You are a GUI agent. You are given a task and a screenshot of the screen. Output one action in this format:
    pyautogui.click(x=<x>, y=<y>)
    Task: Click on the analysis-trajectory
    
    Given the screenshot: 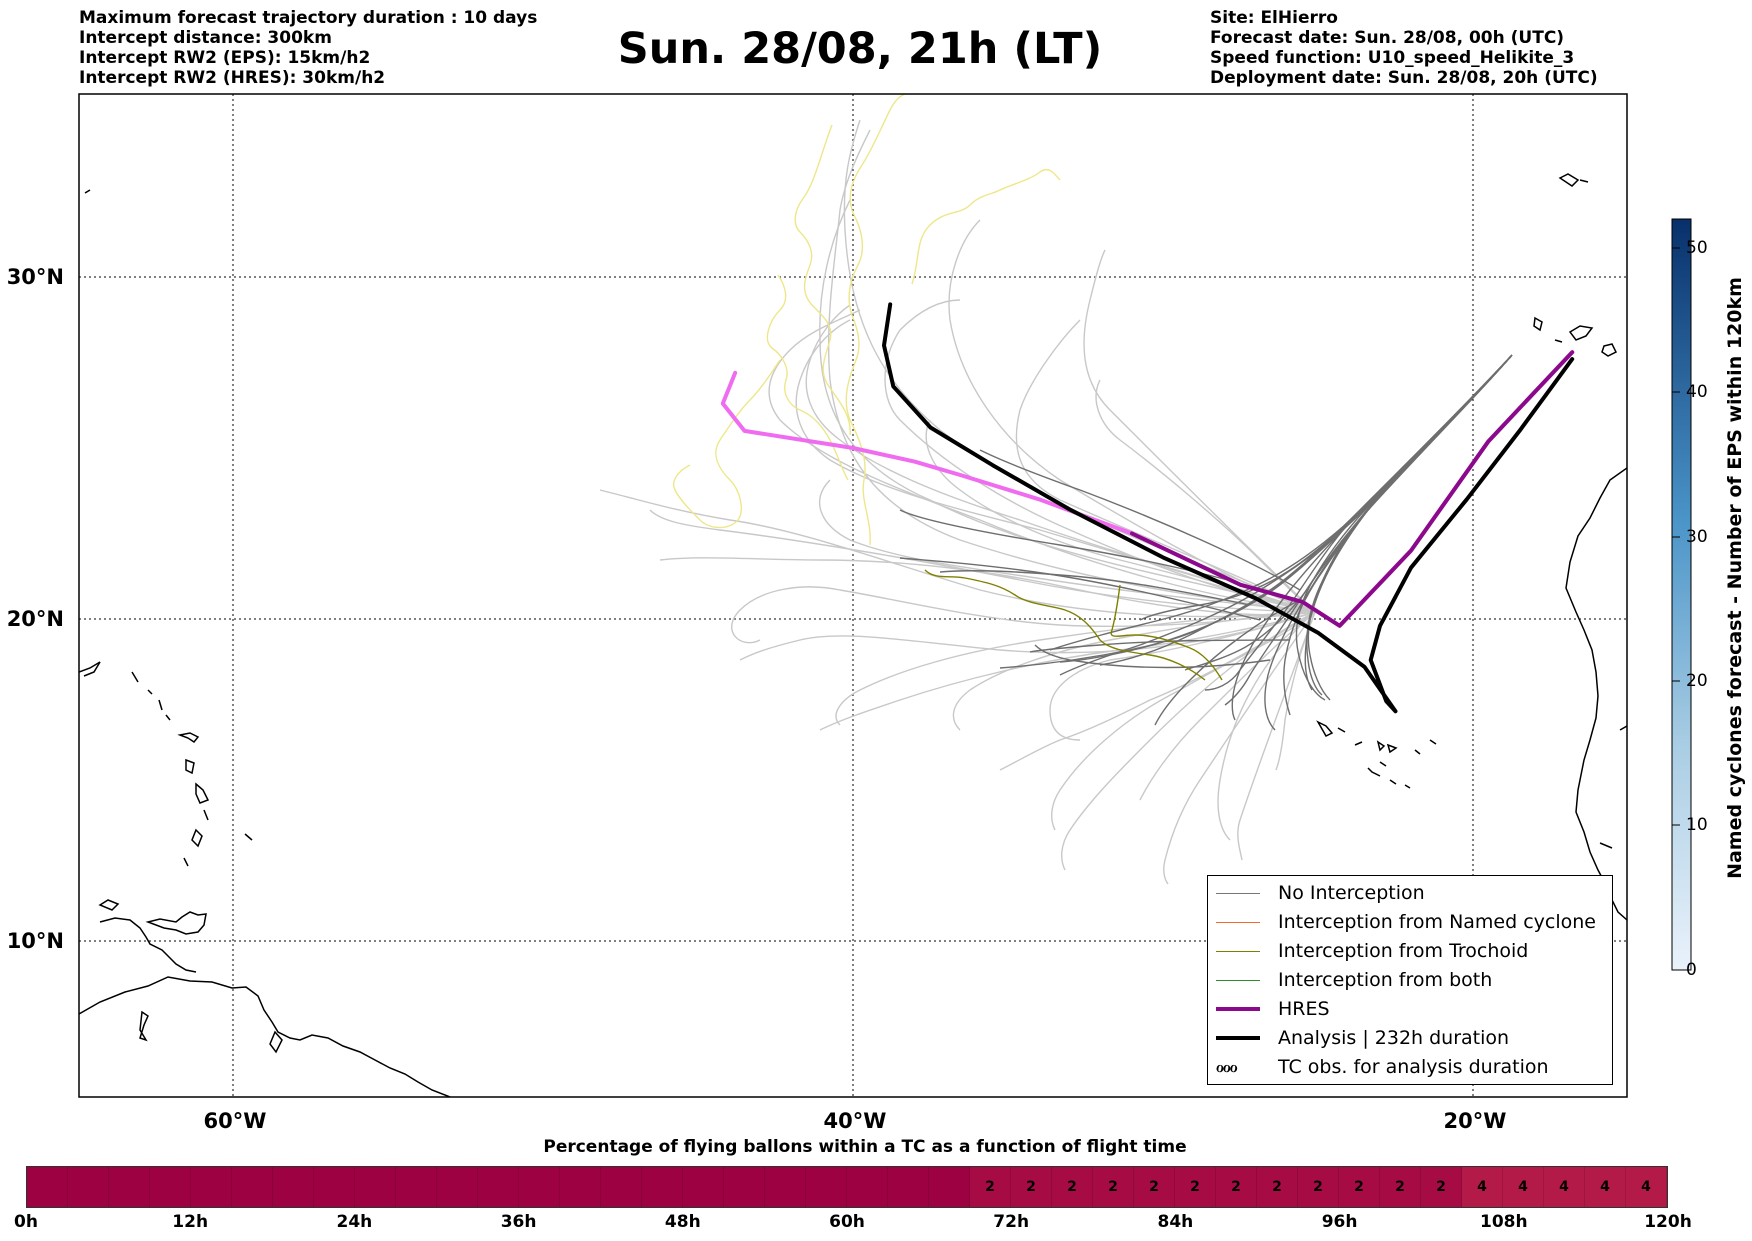 What is the action you would take?
    pyautogui.click(x=1228, y=508)
    